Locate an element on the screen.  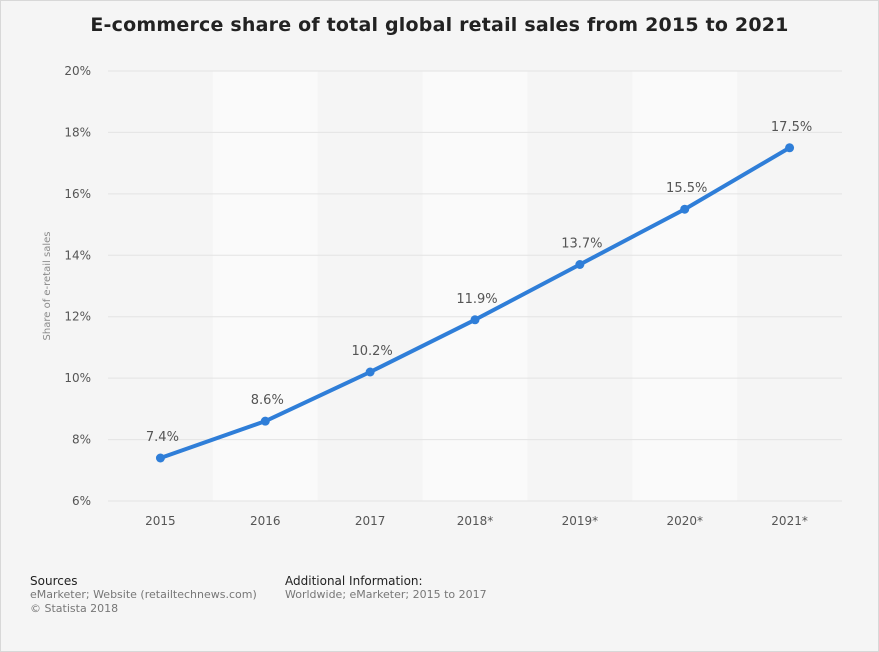
x-axis-ticks: 2015 2016 2017 2018* 2019* 2020* 2021* is located at coordinates (476, 521).